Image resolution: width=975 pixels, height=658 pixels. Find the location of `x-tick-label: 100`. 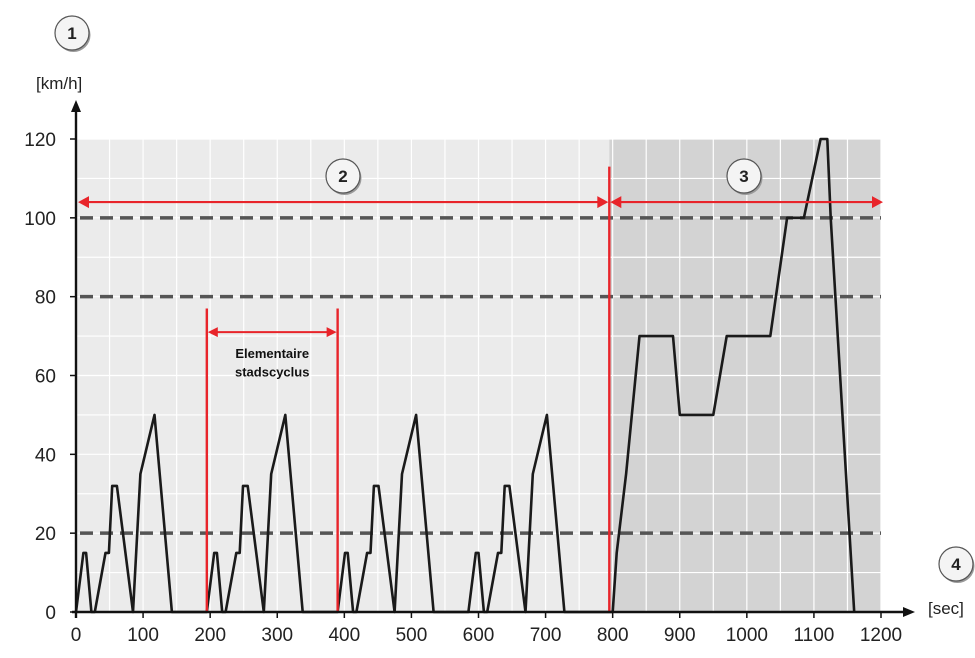

x-tick-label: 100 is located at coordinates (143, 635).